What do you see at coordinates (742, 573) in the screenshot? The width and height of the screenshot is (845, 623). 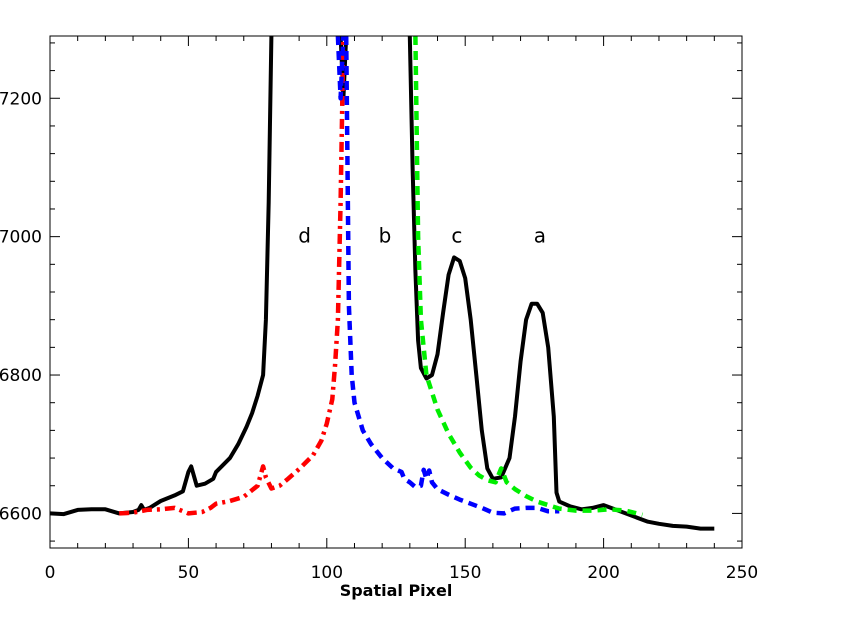 I see `x-tick-label: 250` at bounding box center [742, 573].